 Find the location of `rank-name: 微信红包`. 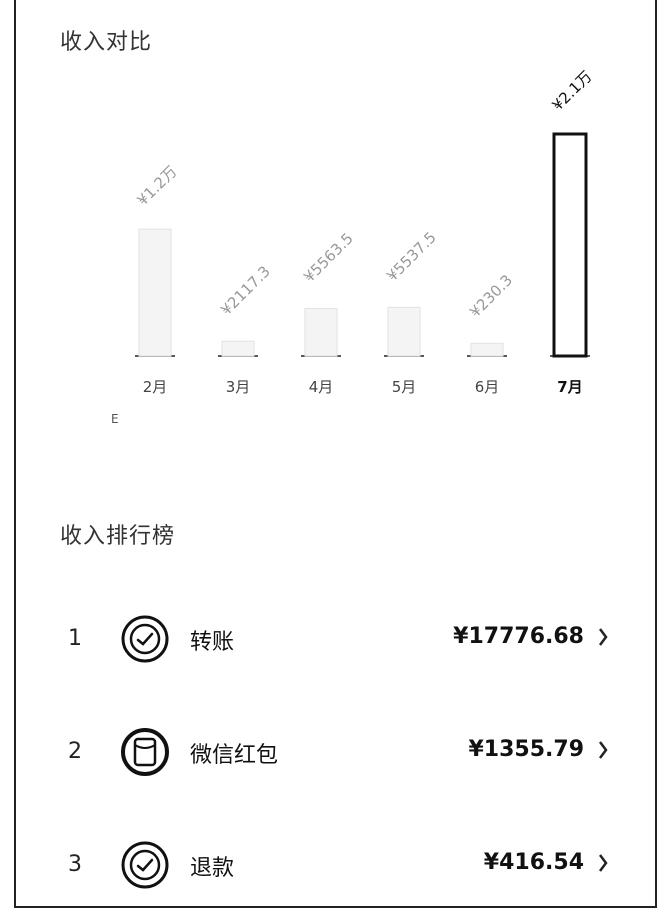

rank-name: 微信红包 is located at coordinates (234, 755).